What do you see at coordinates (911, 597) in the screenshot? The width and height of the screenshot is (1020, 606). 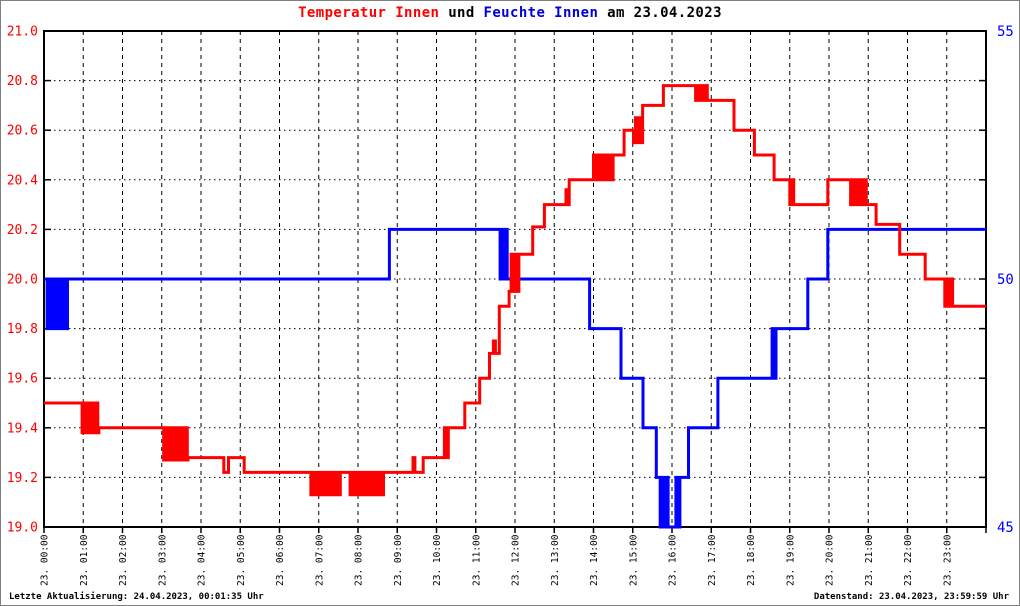 I see `data-timestamp-text: Datenstand: 23.04.2023, 23:59:59 Uhr` at bounding box center [911, 597].